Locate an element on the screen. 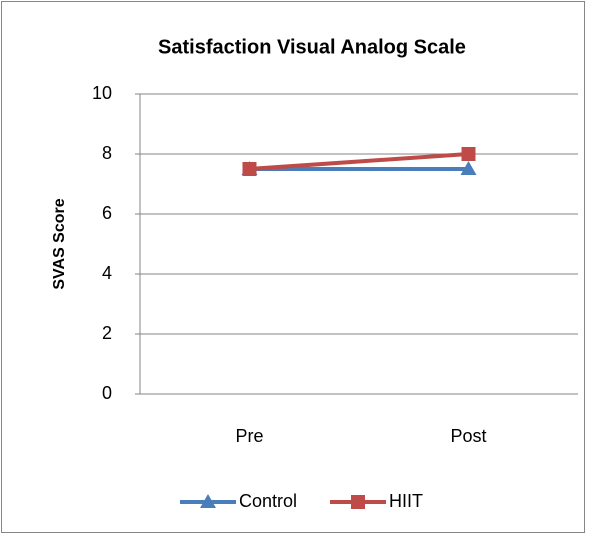 The width and height of the screenshot is (592, 539). y-tick-label: 0 is located at coordinates (107, 393).